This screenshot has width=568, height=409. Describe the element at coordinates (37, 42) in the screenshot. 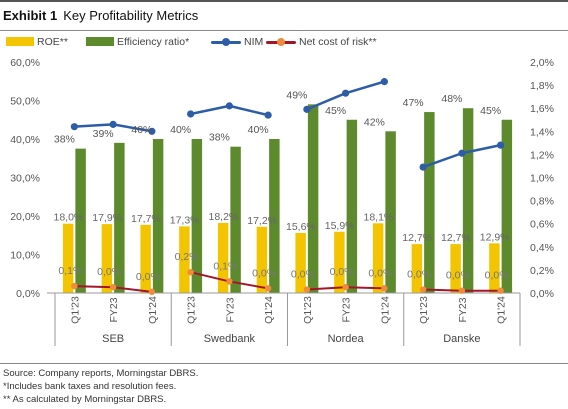

I see `legend-item-roe: ROE**` at that location.